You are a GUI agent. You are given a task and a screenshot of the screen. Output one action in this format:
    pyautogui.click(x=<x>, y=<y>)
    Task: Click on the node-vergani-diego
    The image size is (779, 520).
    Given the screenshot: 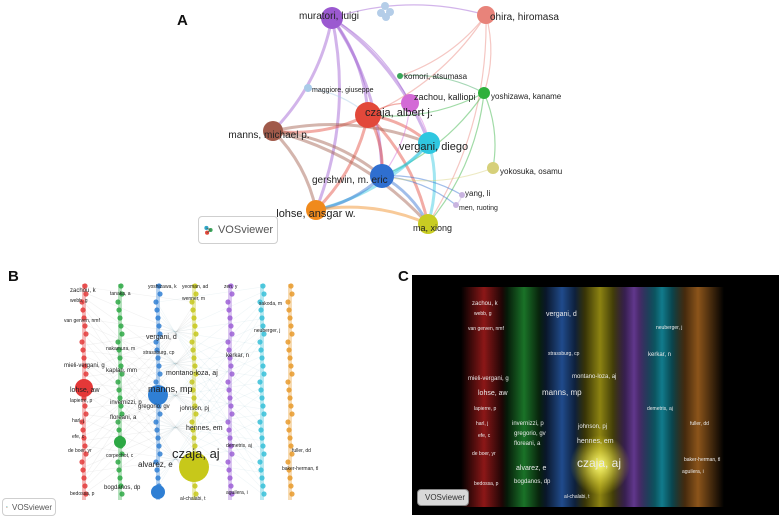 What is the action you would take?
    pyautogui.click(x=429, y=143)
    